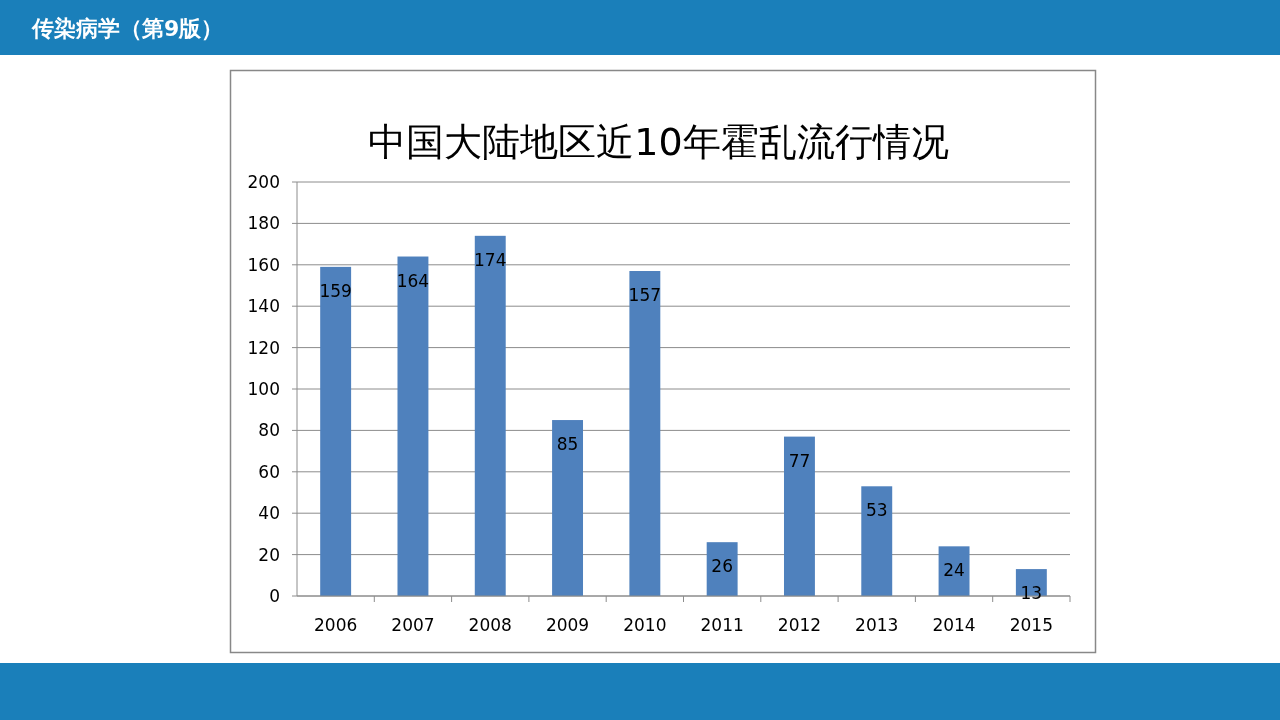  Describe the element at coordinates (799, 460) in the screenshot. I see `data-label: 77` at that location.